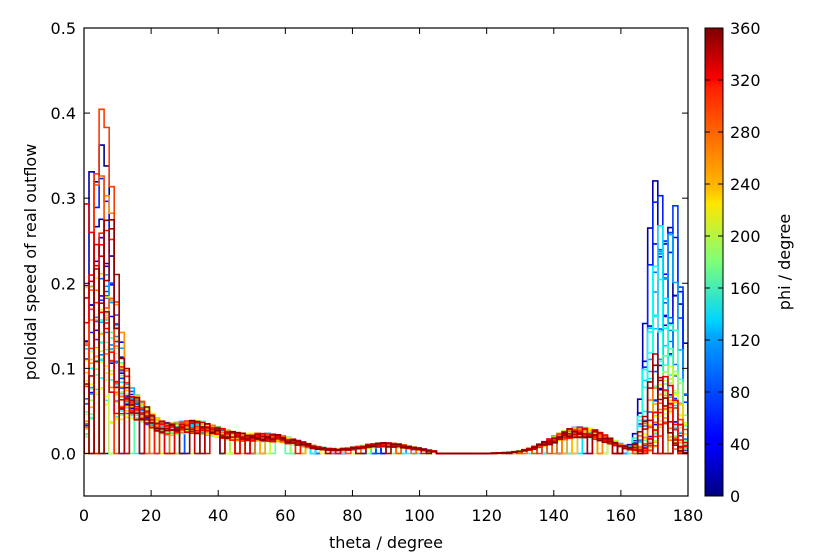  Describe the element at coordinates (285, 515) in the screenshot. I see `x-tick-label: 60` at that location.